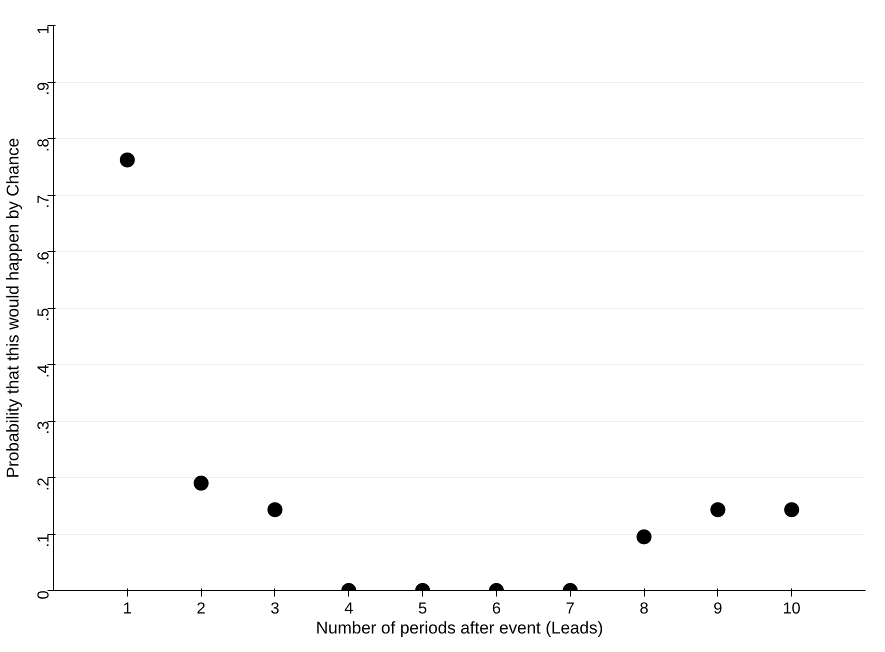 This screenshot has height=652, width=885. Describe the element at coordinates (44, 145) in the screenshot. I see `y-tick-label: .8` at that location.